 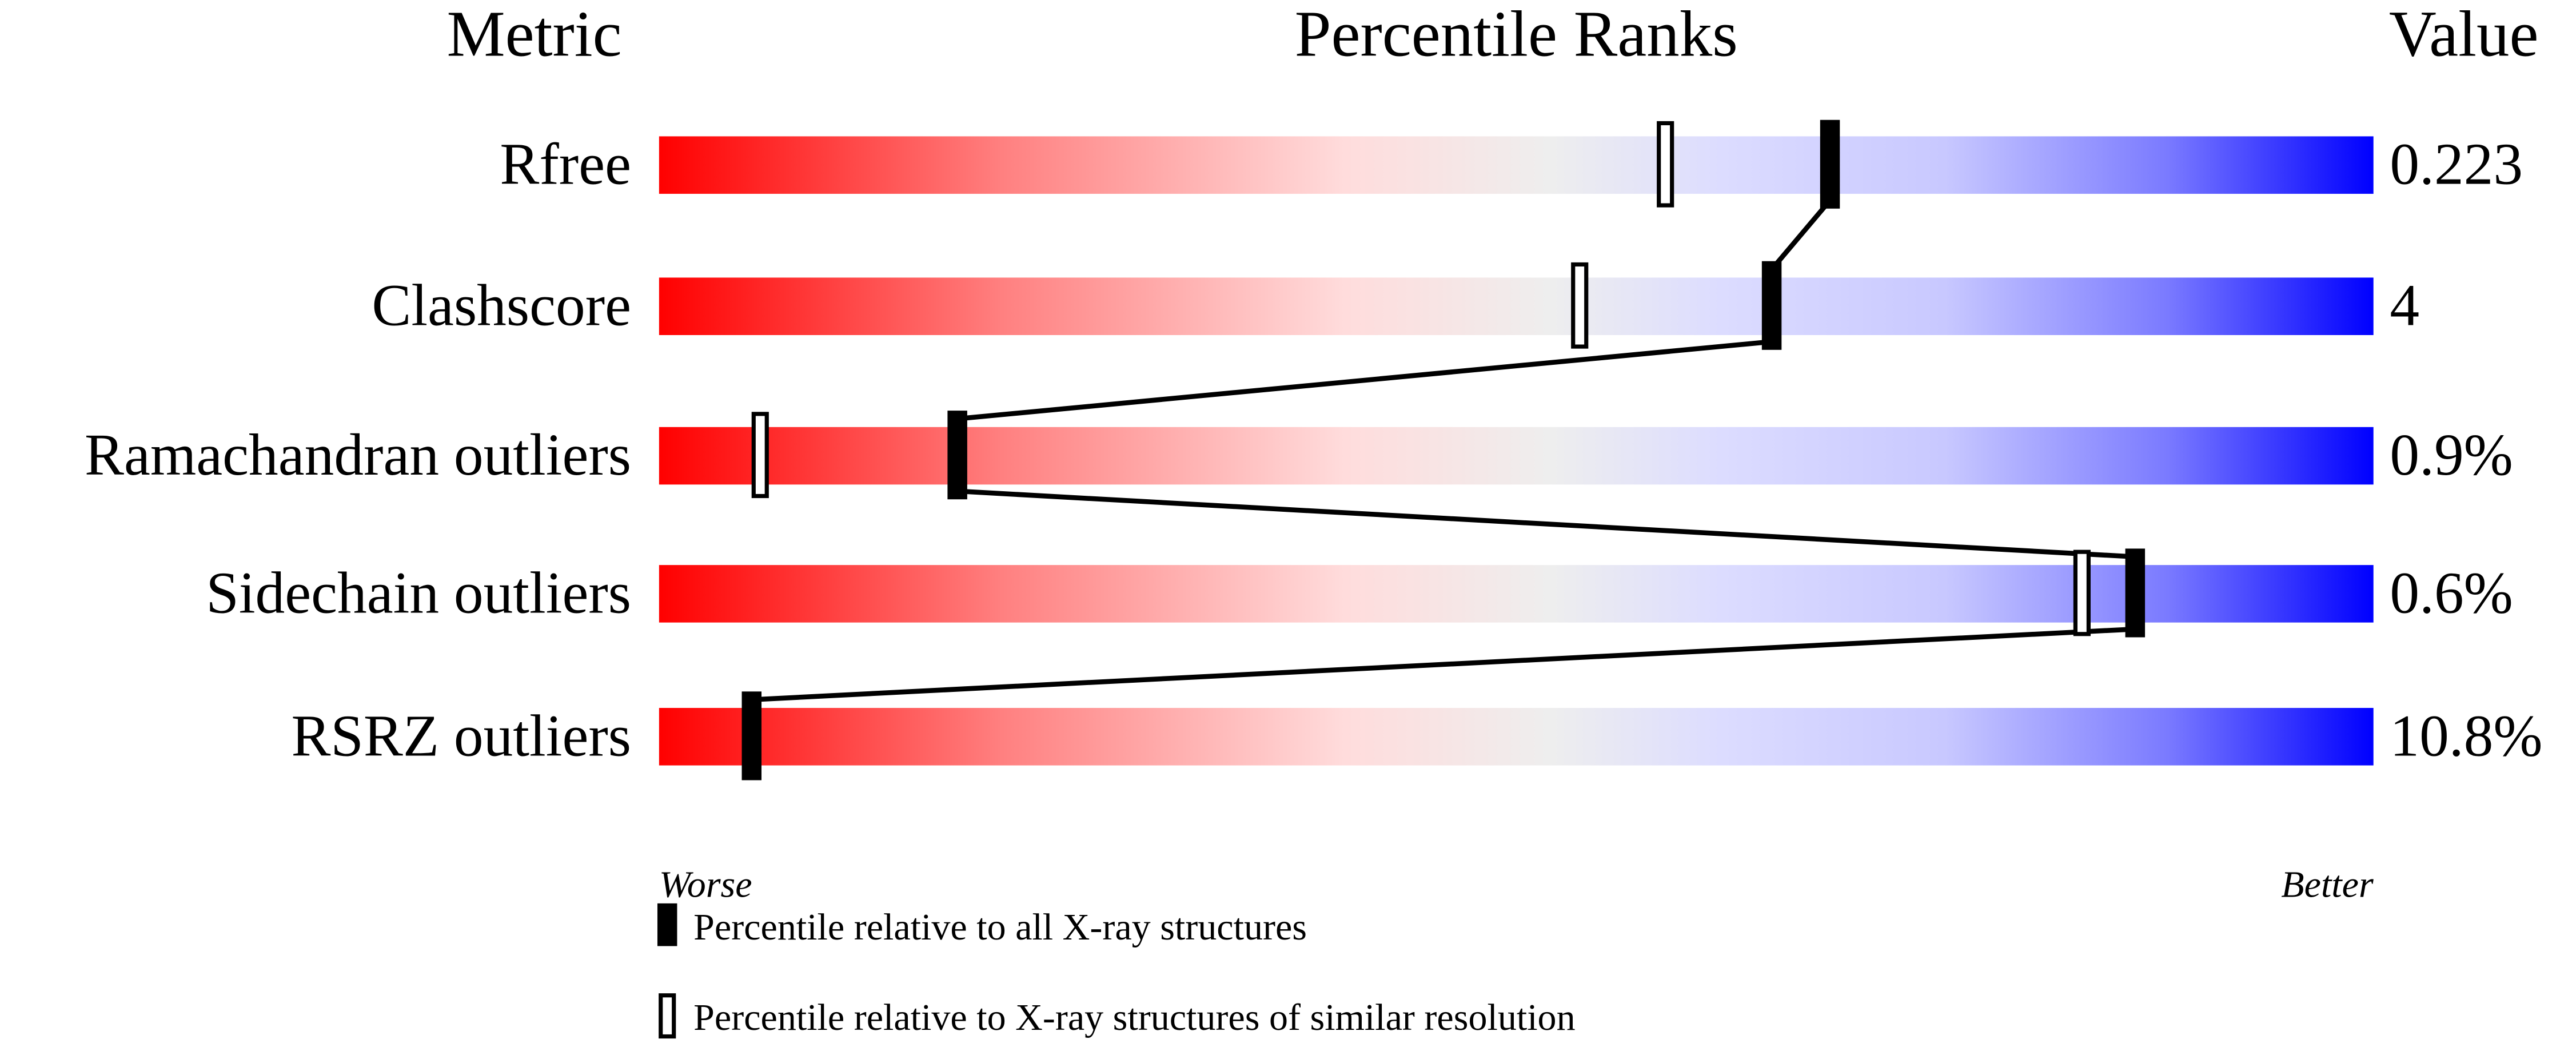 What do you see at coordinates (2466, 736) in the screenshot?
I see `metric-value: 10.8%` at bounding box center [2466, 736].